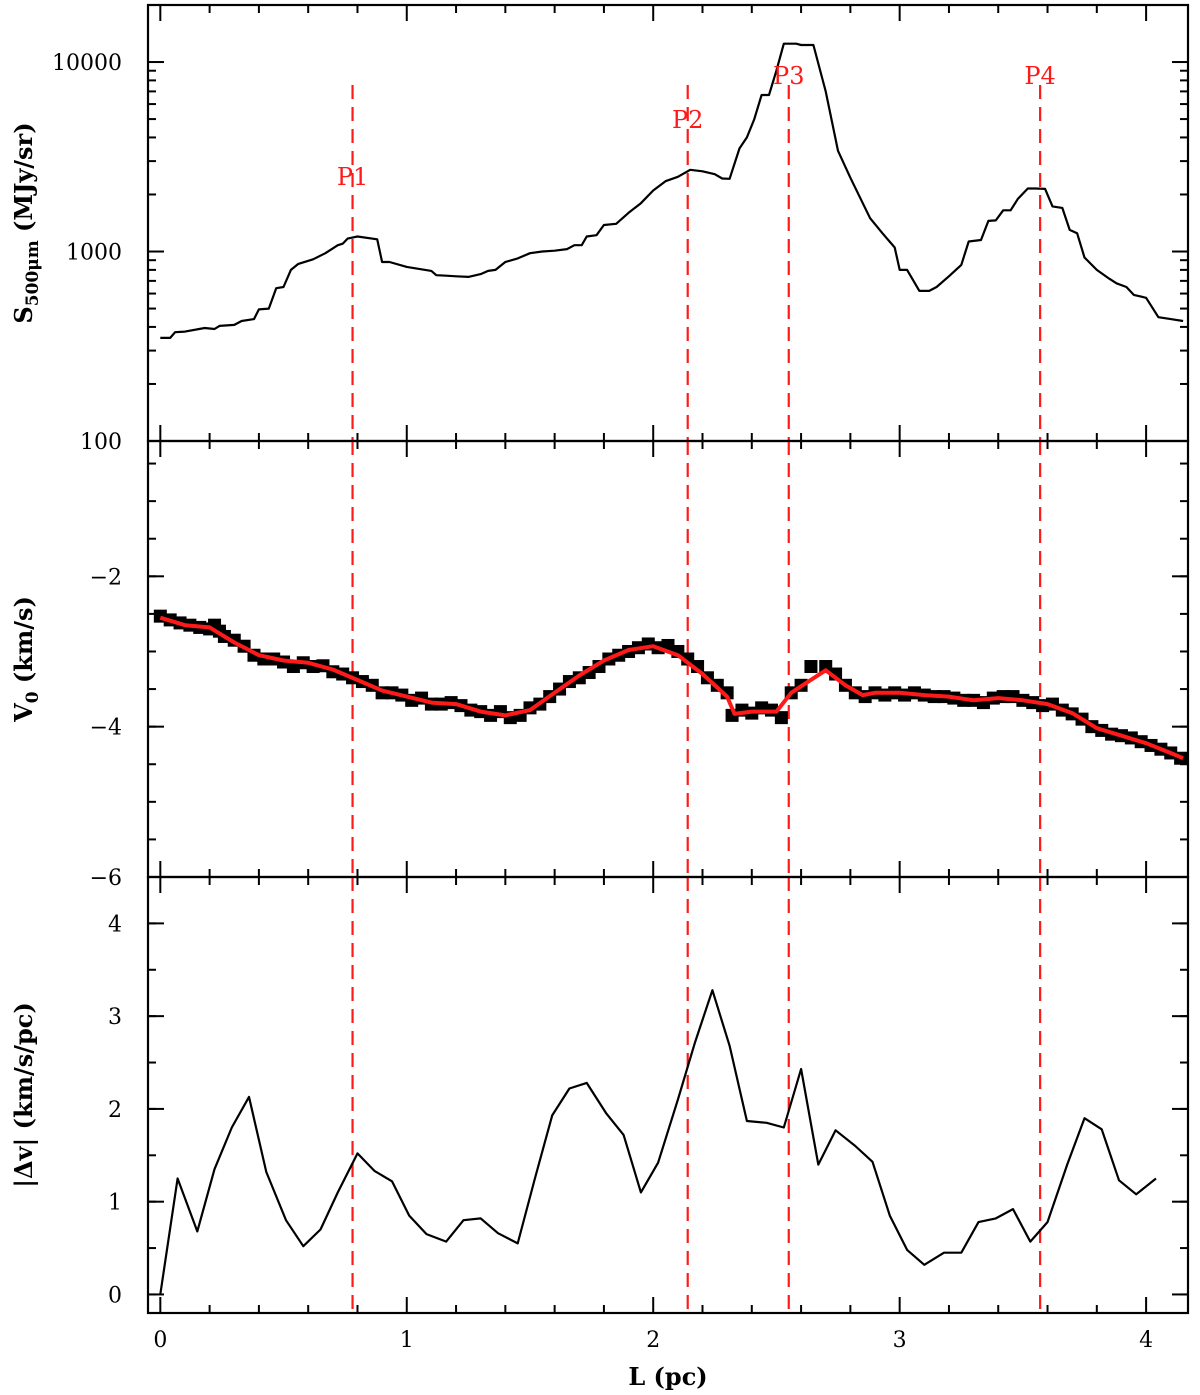 The image size is (1200, 1395). I want to click on flux-panel-ylabel: S500μm (MJy/sr), so click(26, 222).